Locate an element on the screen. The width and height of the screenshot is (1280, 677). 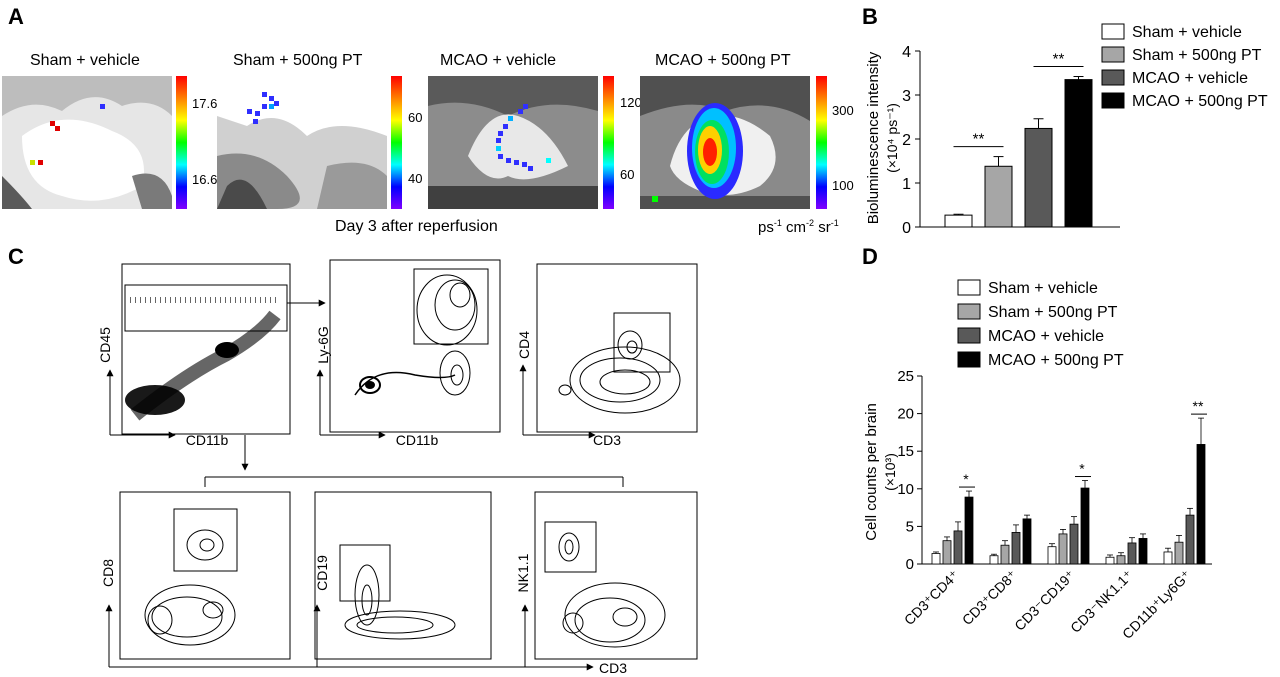
image-title-4: MCAO + 500ng PT is located at coordinates (723, 60).